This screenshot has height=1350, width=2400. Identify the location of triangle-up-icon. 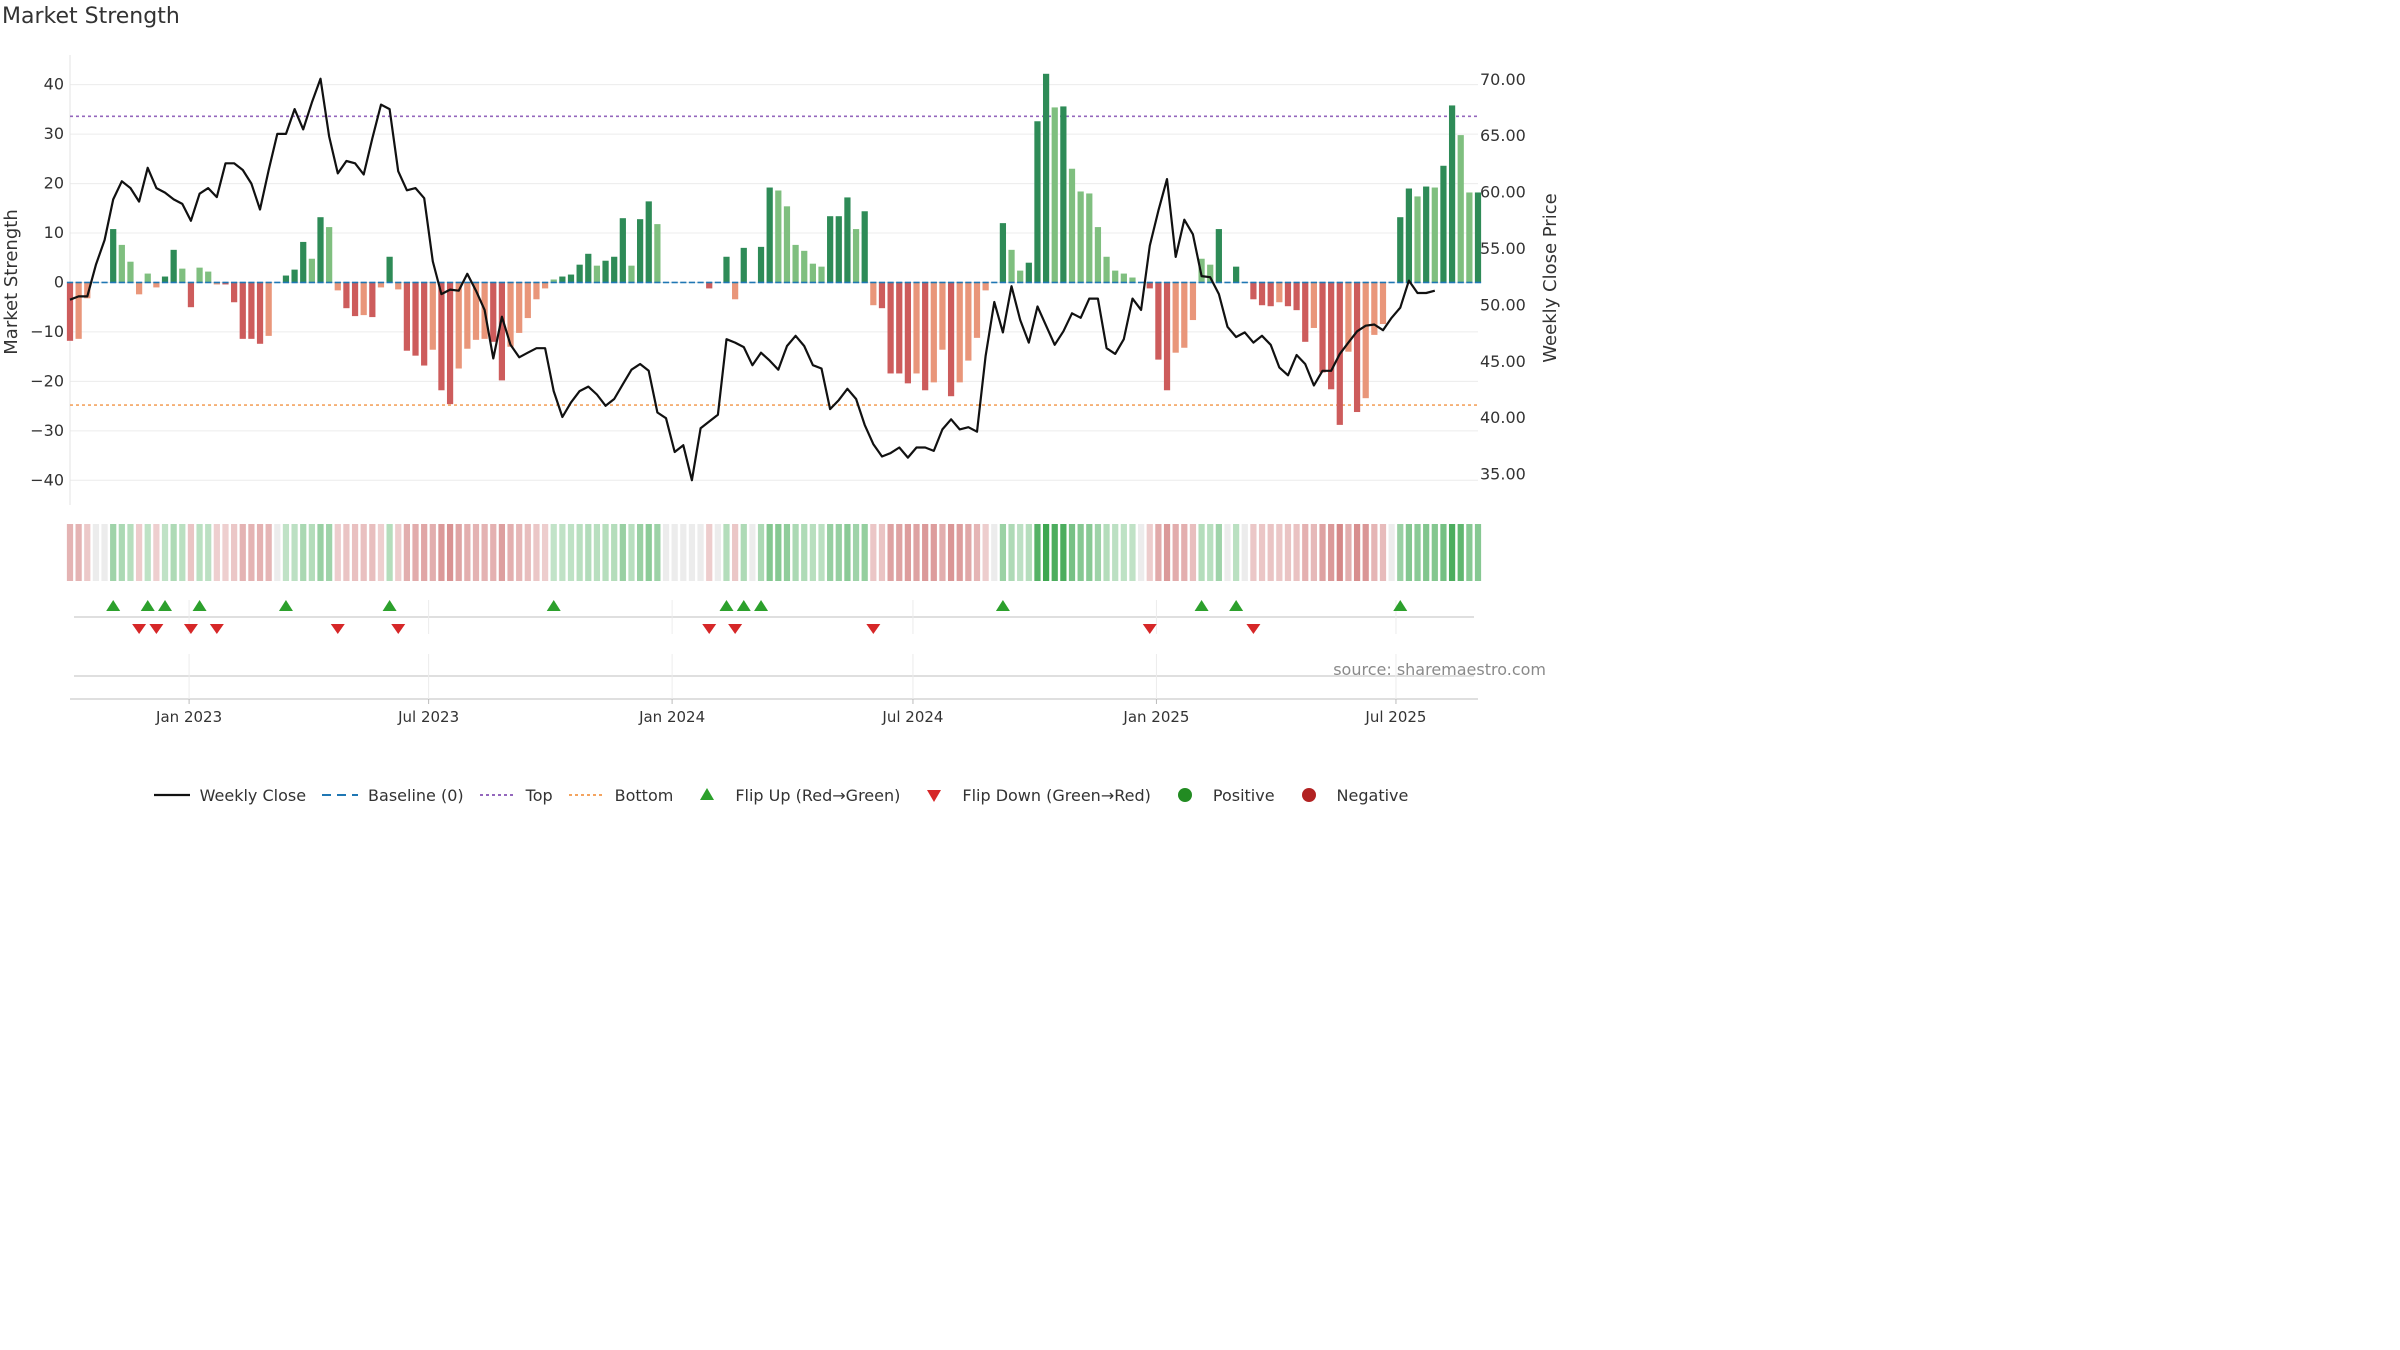
(707, 794).